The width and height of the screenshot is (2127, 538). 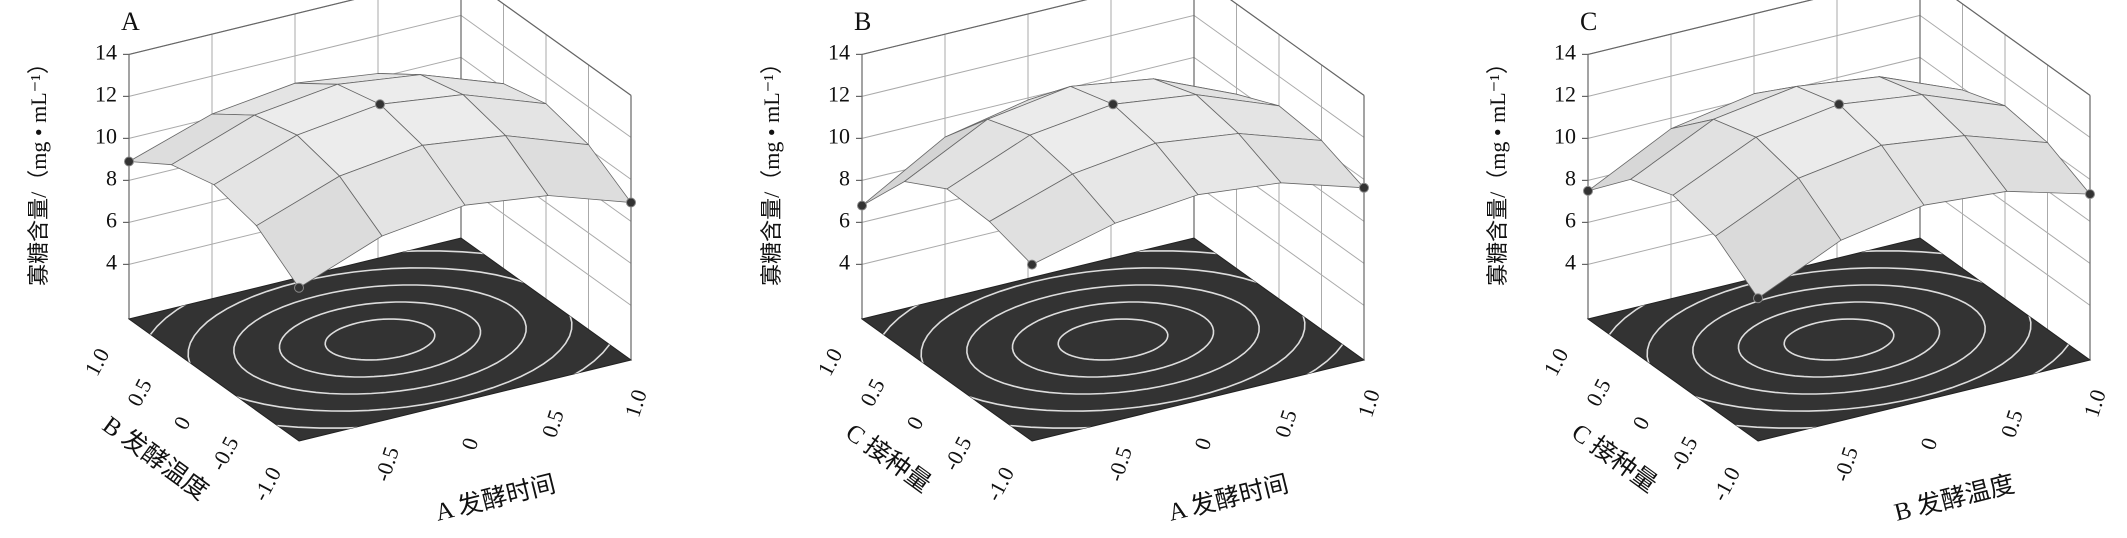 I want to click on panel-title: B, so click(x=862, y=21).